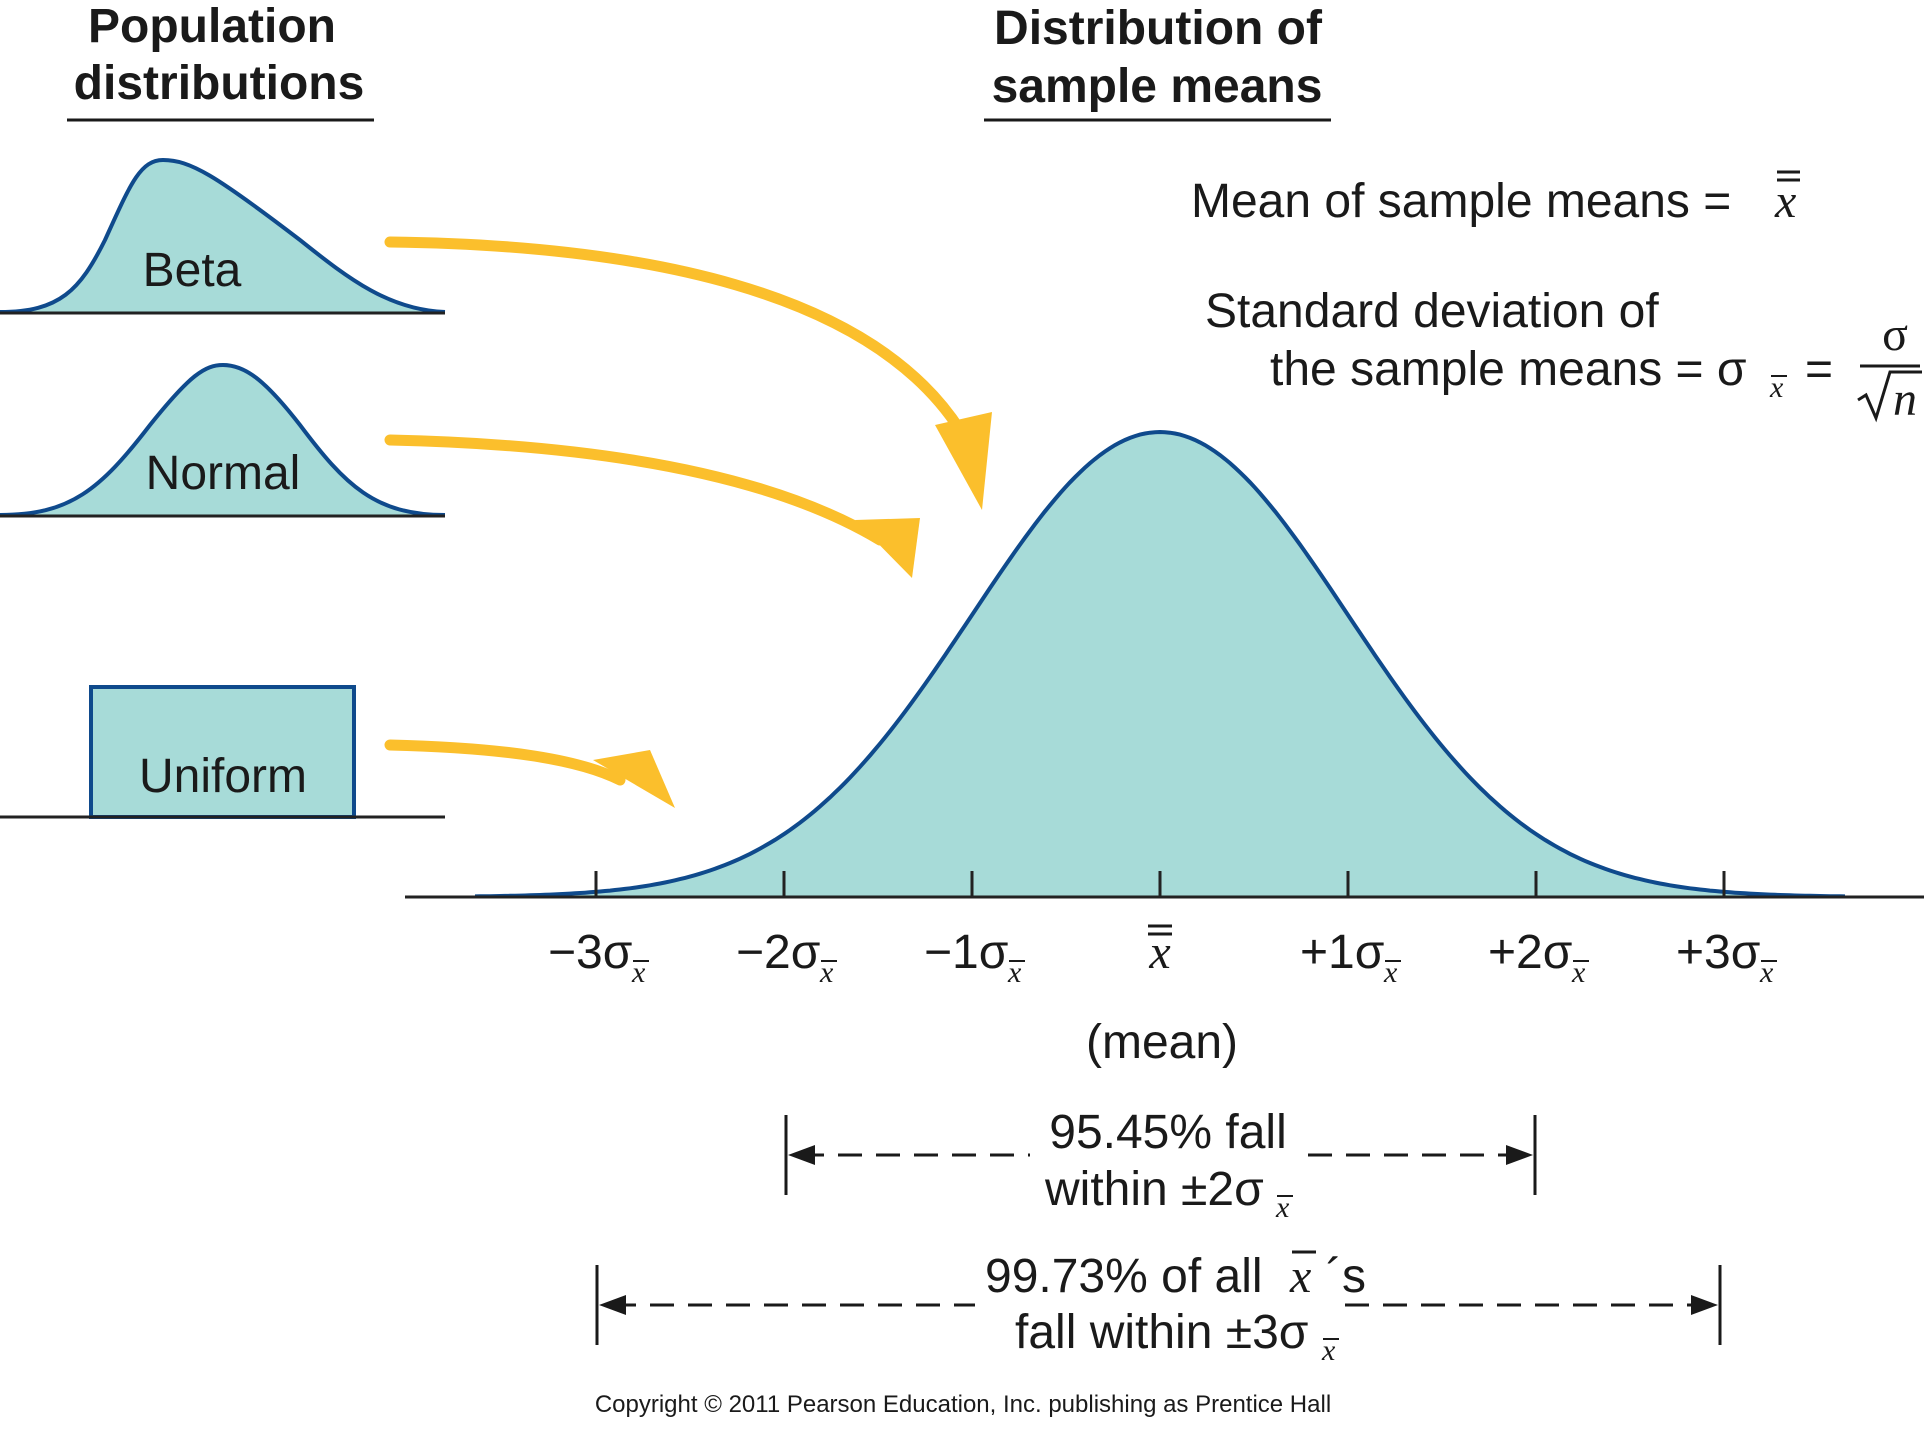 The width and height of the screenshot is (1924, 1438). Describe the element at coordinates (1461, 201) in the screenshot. I see `mean-formula-text: Mean of sample means =` at that location.